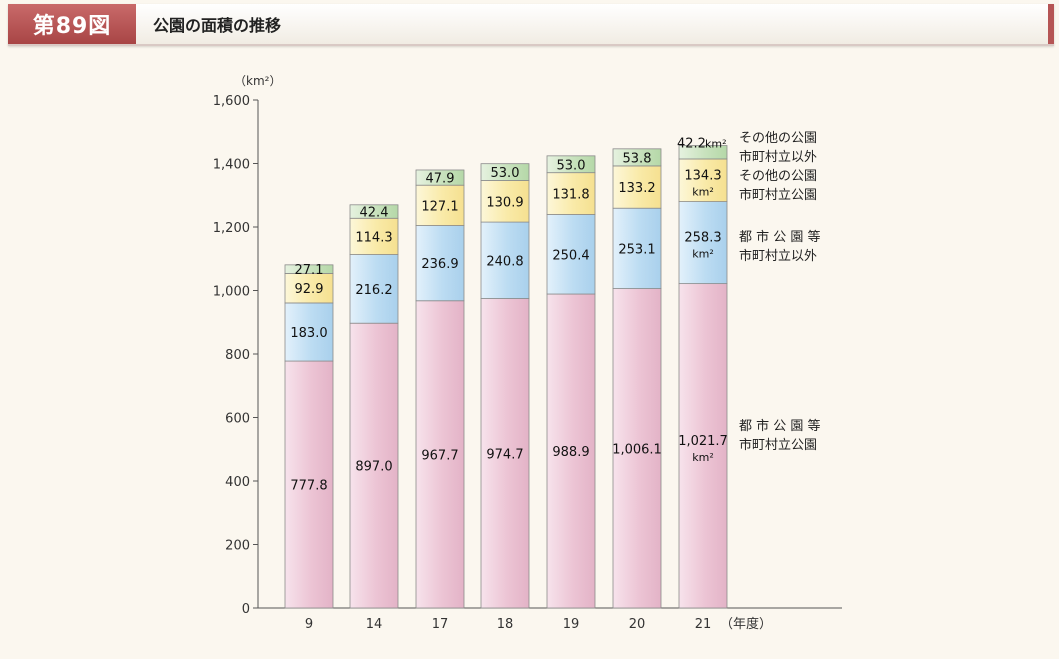 The image size is (1059, 659). Describe the element at coordinates (531, 25) in the screenshot. I see `figure-header: 第89図 公園の面積の推移` at that location.